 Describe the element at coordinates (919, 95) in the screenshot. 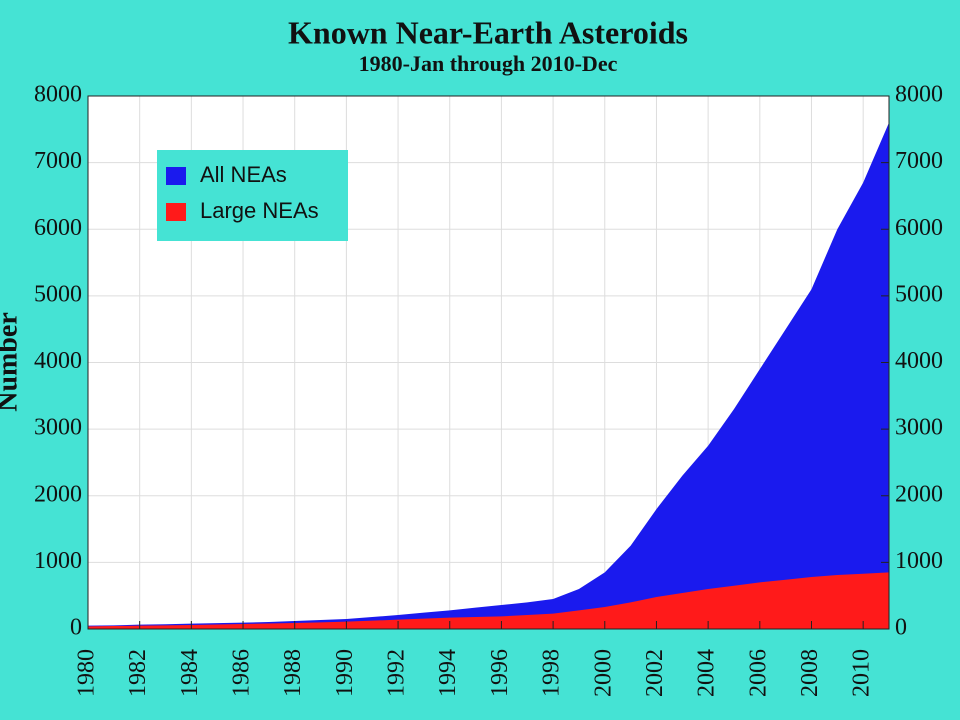

I see `y2-tick-label: 8000` at that location.